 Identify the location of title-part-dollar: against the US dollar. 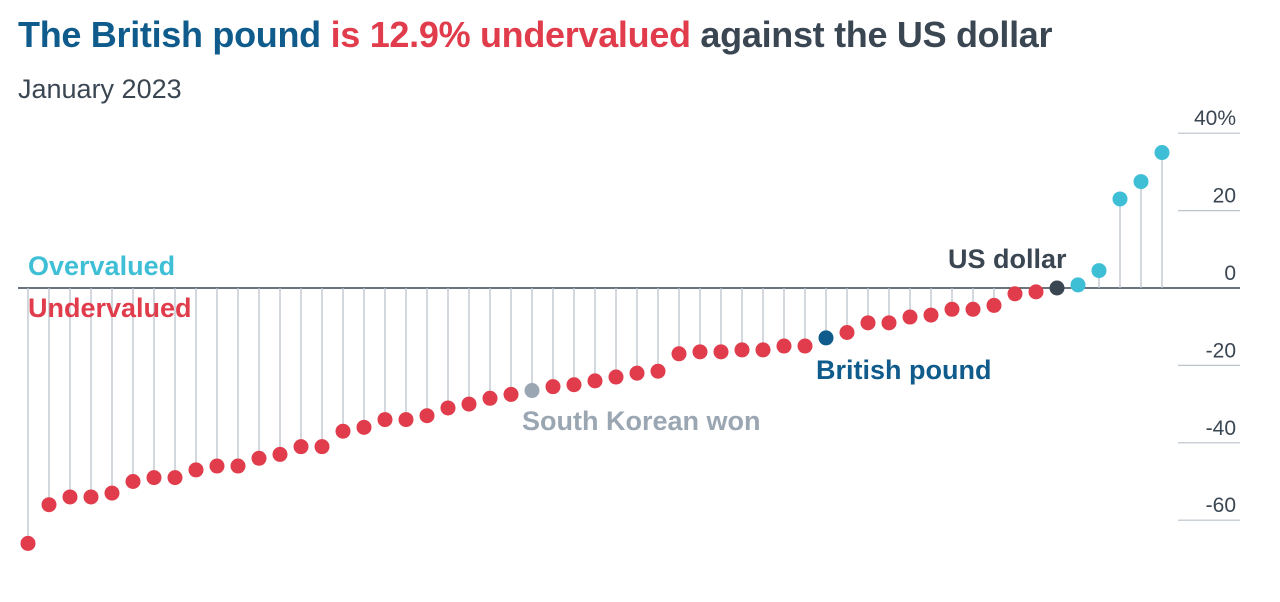
(871, 34).